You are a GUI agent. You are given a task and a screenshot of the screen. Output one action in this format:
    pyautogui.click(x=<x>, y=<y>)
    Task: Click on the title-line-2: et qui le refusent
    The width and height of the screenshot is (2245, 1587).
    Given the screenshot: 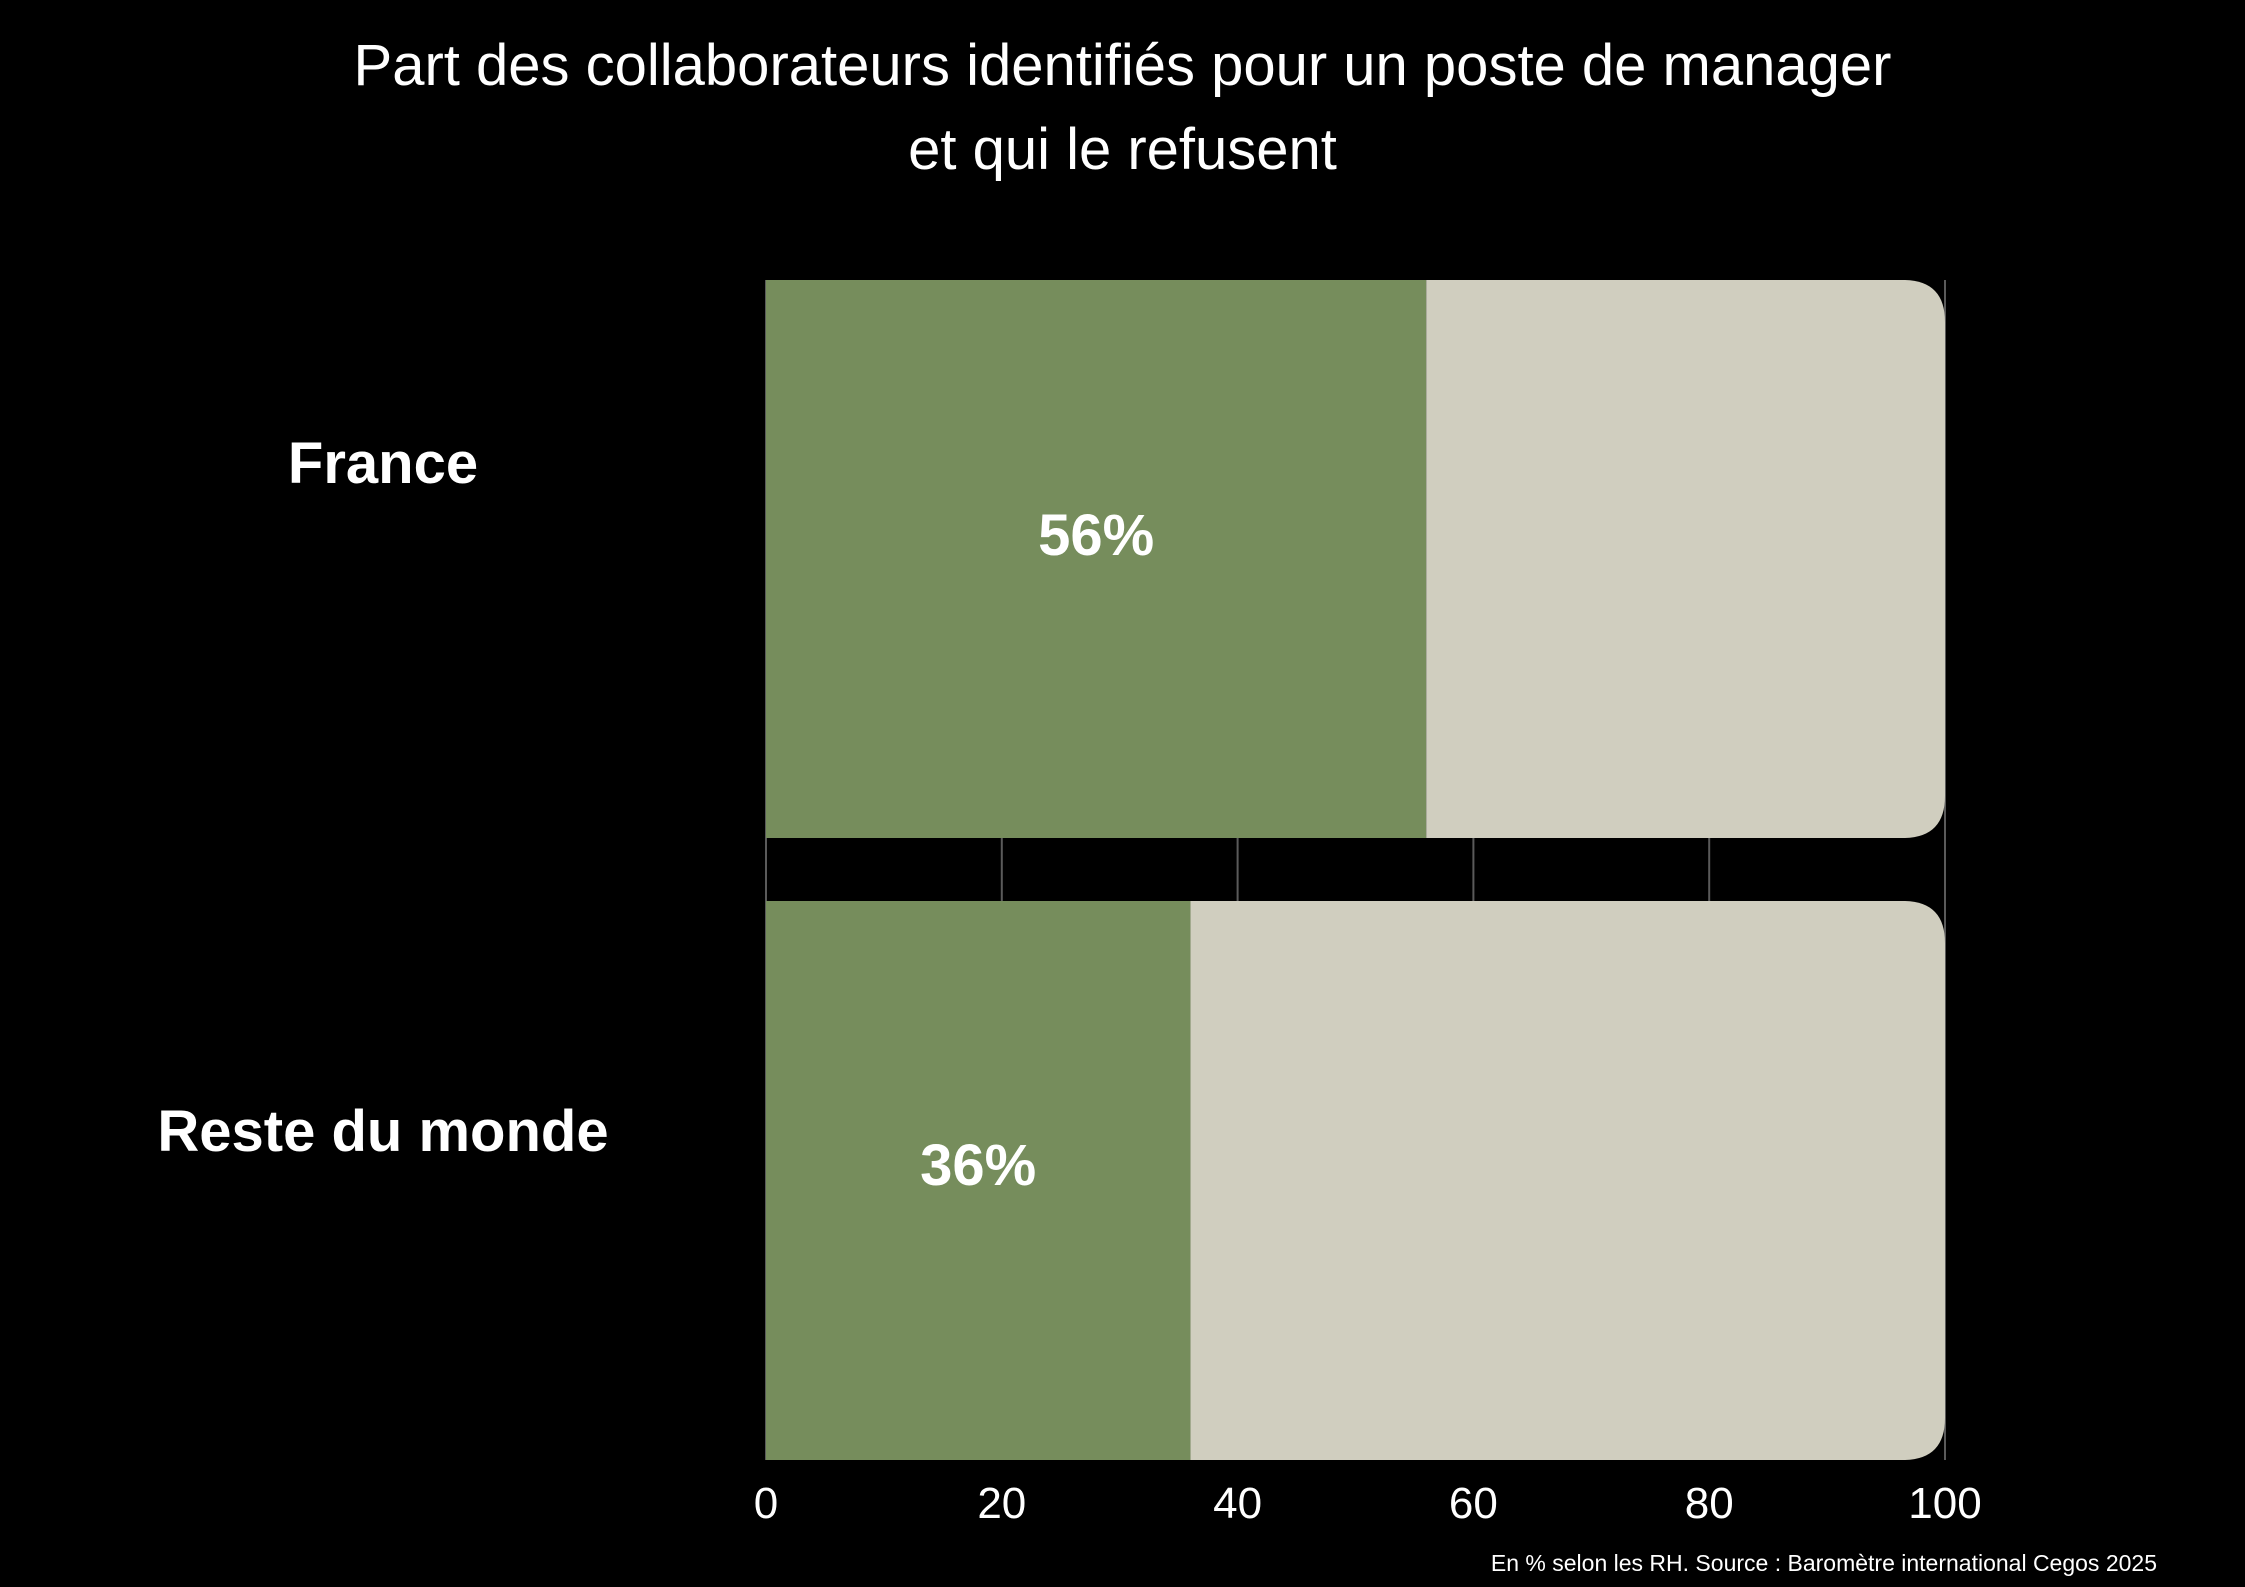 What is the action you would take?
    pyautogui.click(x=1122, y=149)
    